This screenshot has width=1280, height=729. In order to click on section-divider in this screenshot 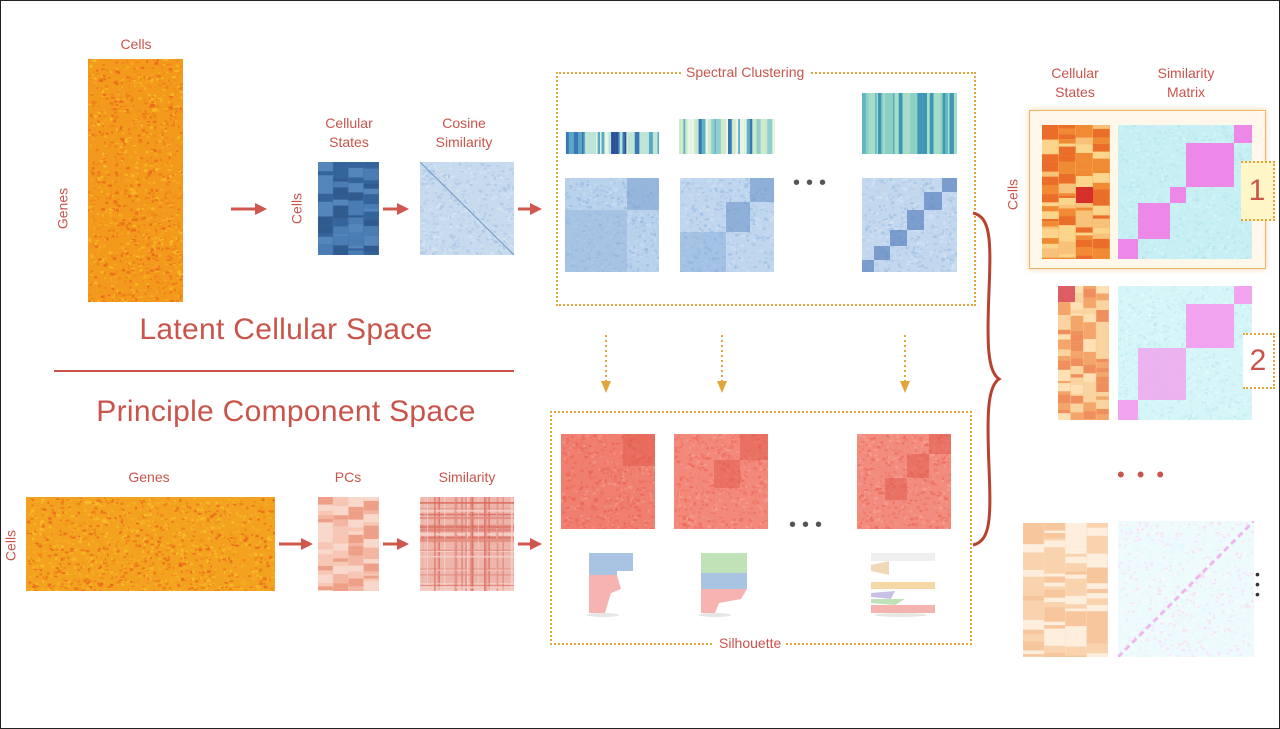, I will do `click(284, 371)`.